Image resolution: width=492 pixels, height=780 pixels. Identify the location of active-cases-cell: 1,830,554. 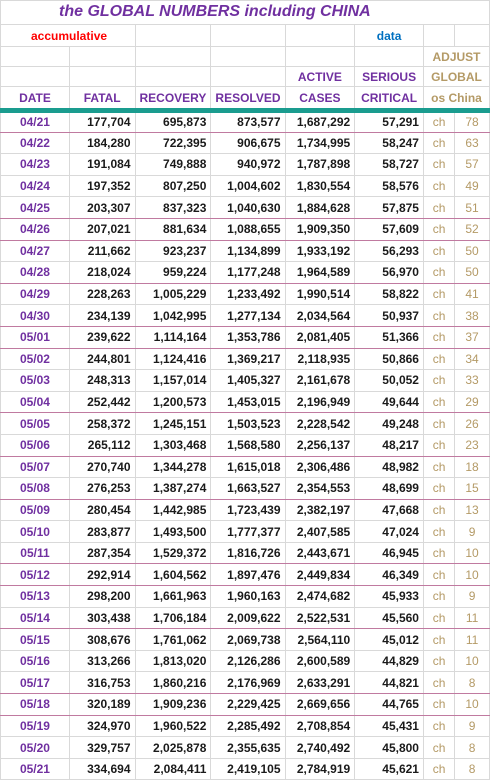
(320, 186).